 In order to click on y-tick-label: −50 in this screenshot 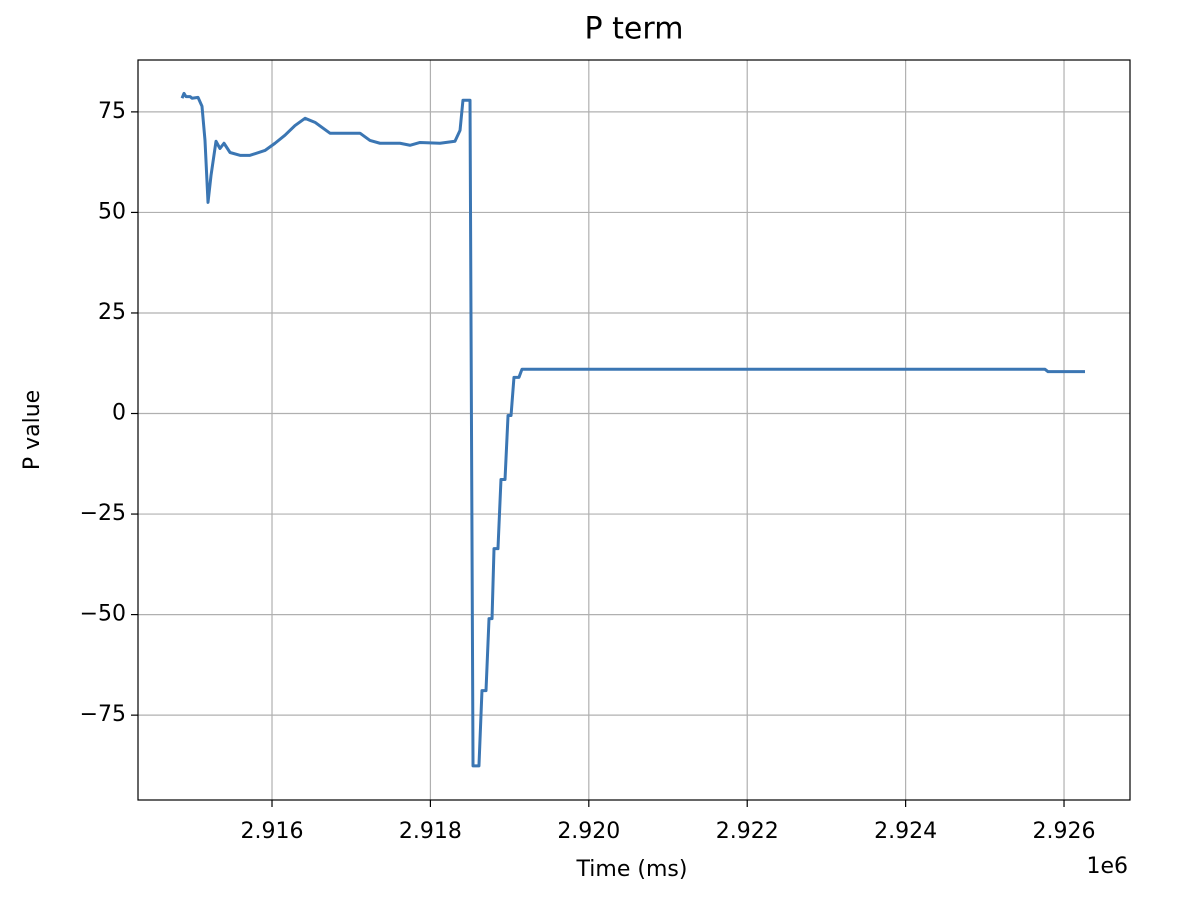, I will do `click(103, 614)`.